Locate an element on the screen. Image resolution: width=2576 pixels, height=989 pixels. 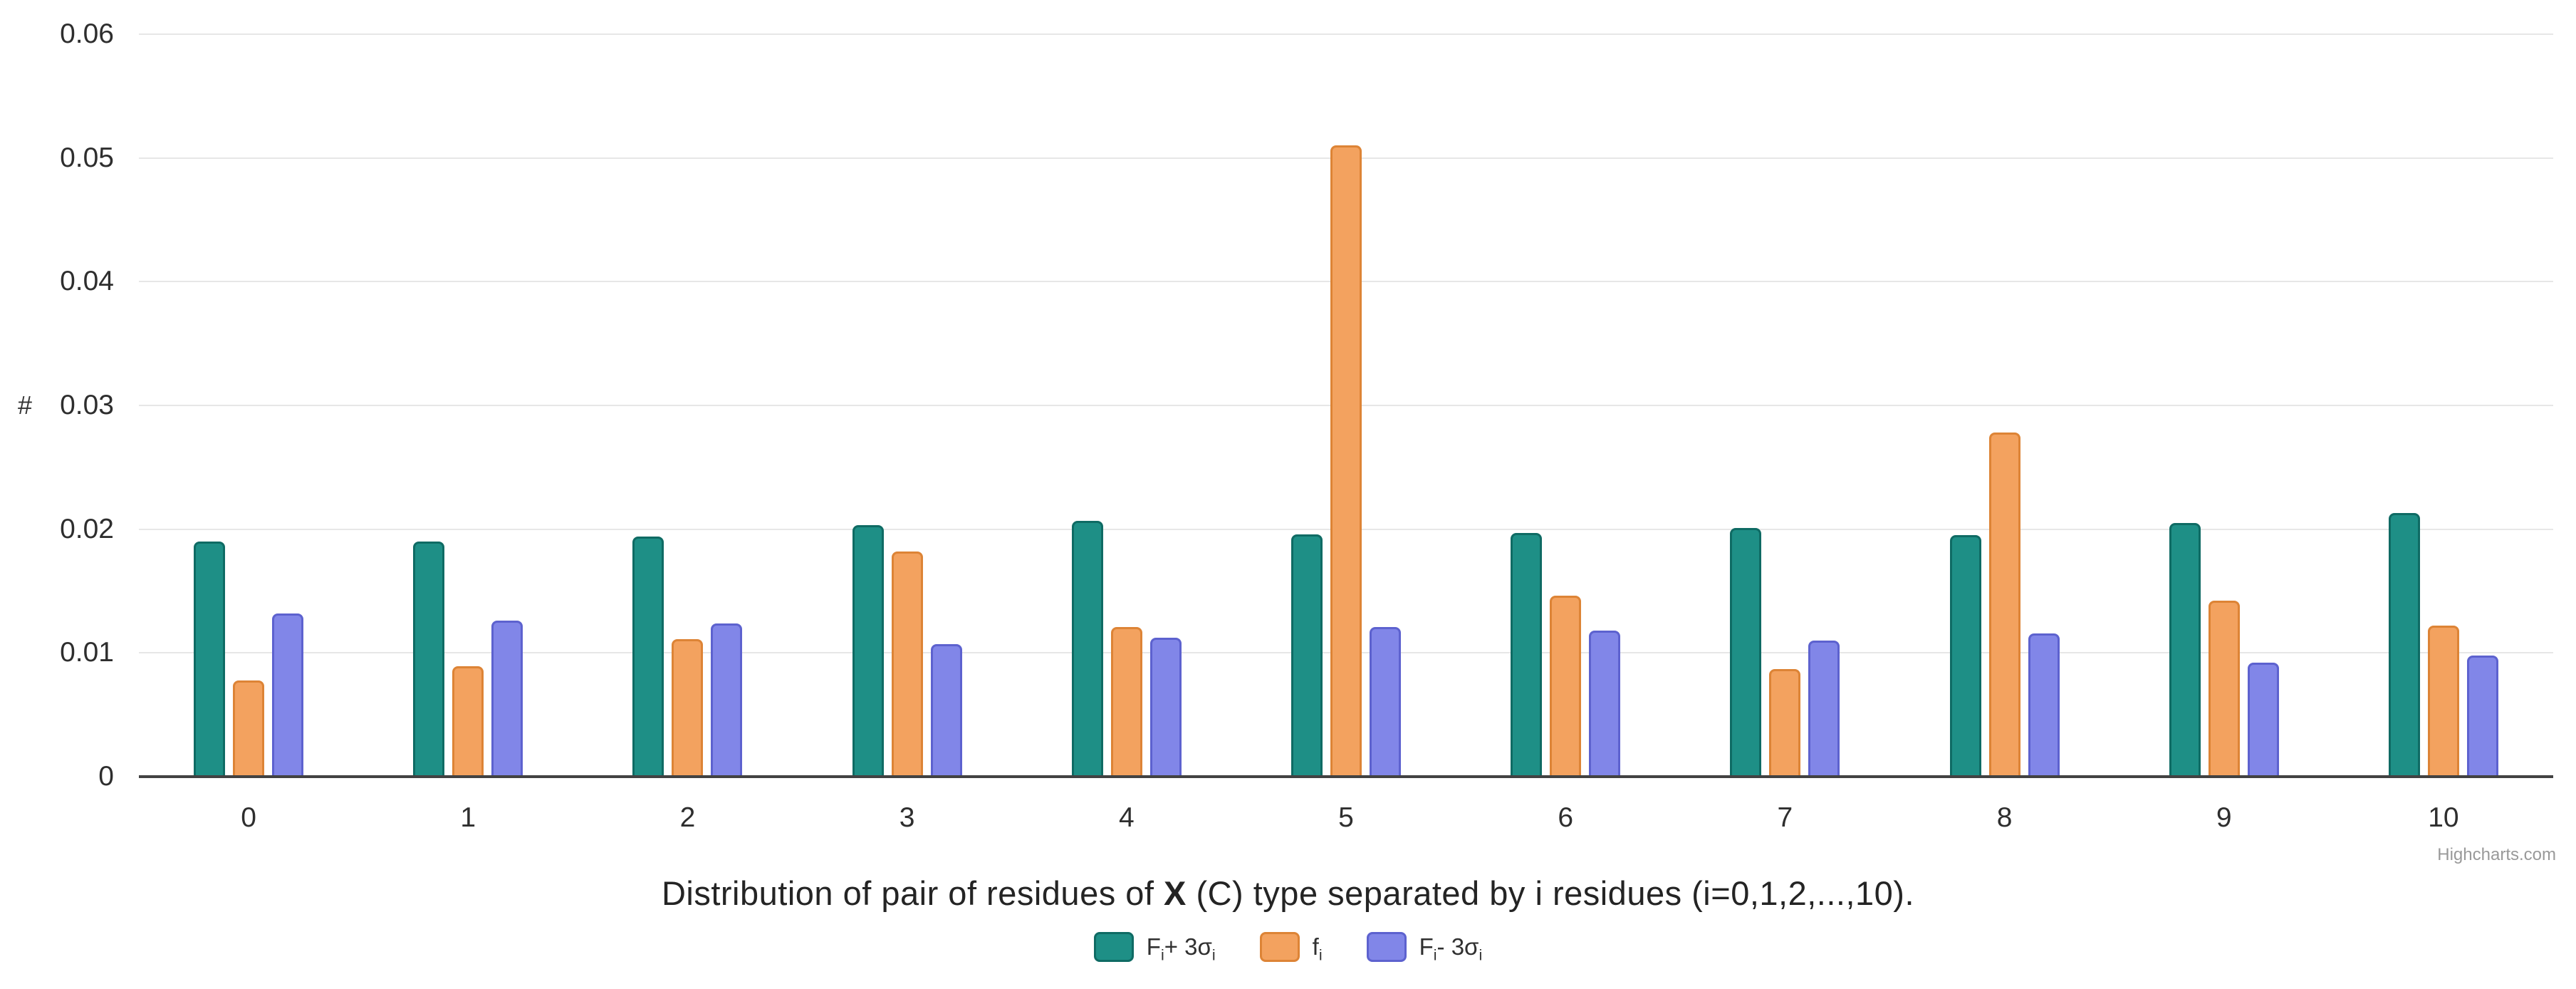
legend-label: Fi+ 3σi is located at coordinates (1181, 948).